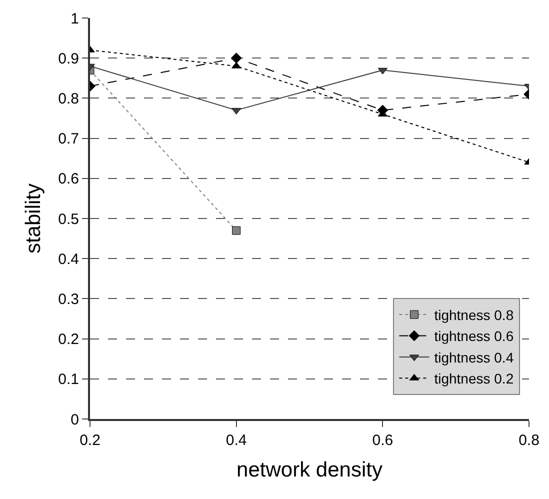 This screenshot has width=549, height=499. What do you see at coordinates (474, 357) in the screenshot?
I see `legend-label: tightness 0.4` at bounding box center [474, 357].